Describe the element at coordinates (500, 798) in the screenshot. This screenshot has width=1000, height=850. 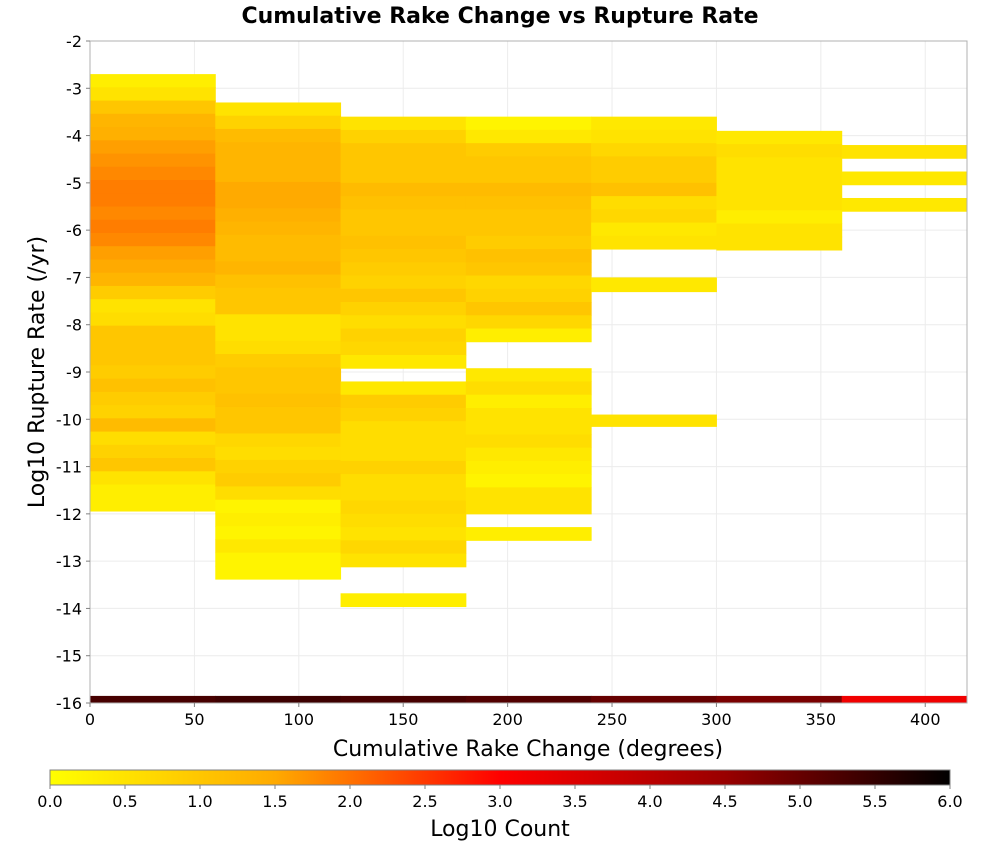
I see `colorbar-ticks: 0.0 0.5 1.0 1.5 2.0 2.5 3.0 3.5 4.0 4.5 5.0 5.5 6.0` at that location.